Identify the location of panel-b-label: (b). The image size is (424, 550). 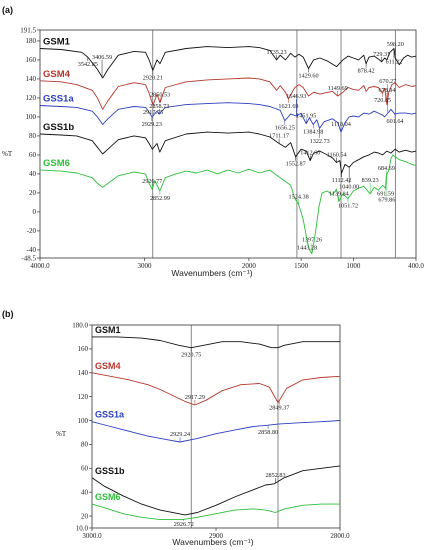
(8, 314).